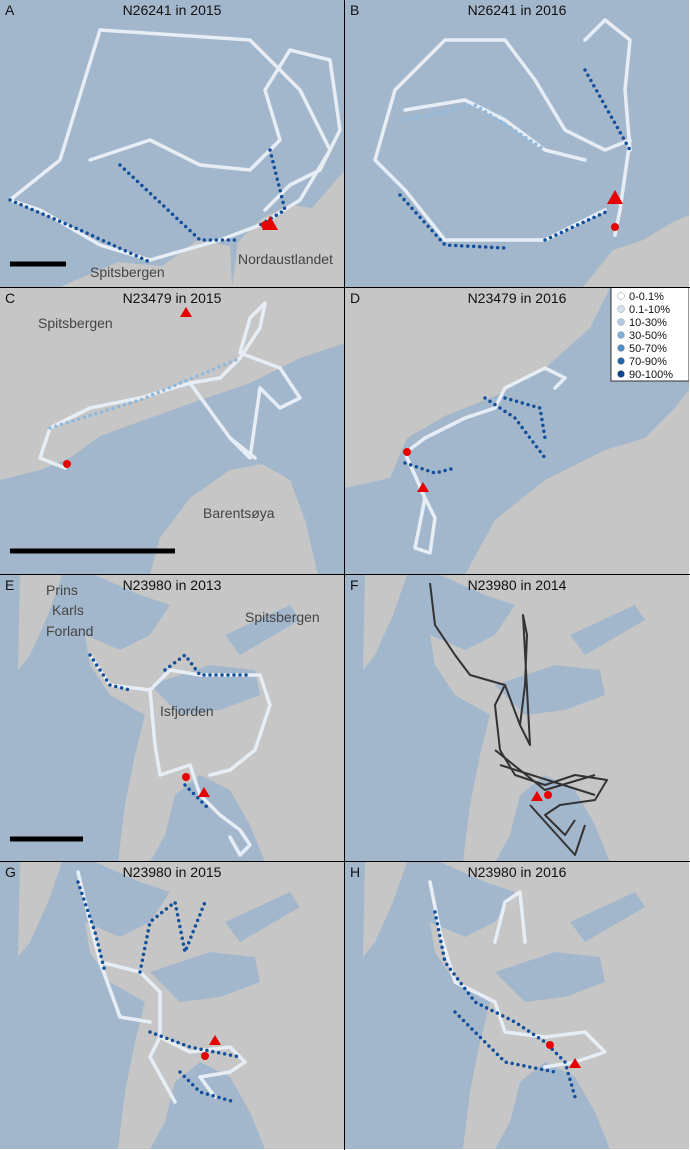 This screenshot has height=1150, width=690. I want to click on panel-letter: F, so click(354, 585).